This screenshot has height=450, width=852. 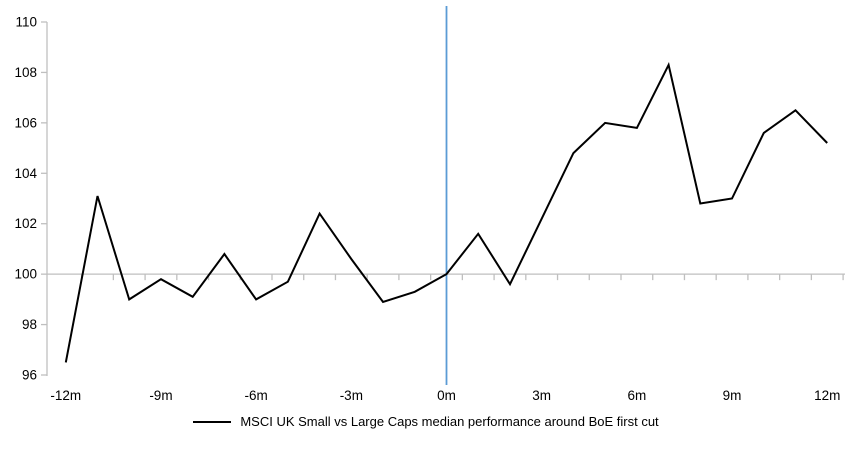 I want to click on y-tick-label: 108, so click(x=25, y=72).